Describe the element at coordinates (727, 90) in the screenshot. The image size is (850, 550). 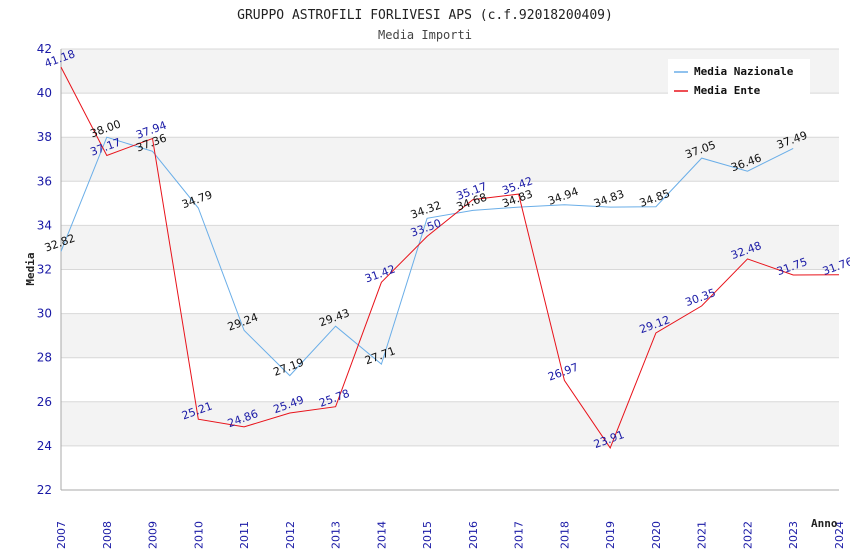
I see `legend-label-media-ente: Media Ente` at that location.